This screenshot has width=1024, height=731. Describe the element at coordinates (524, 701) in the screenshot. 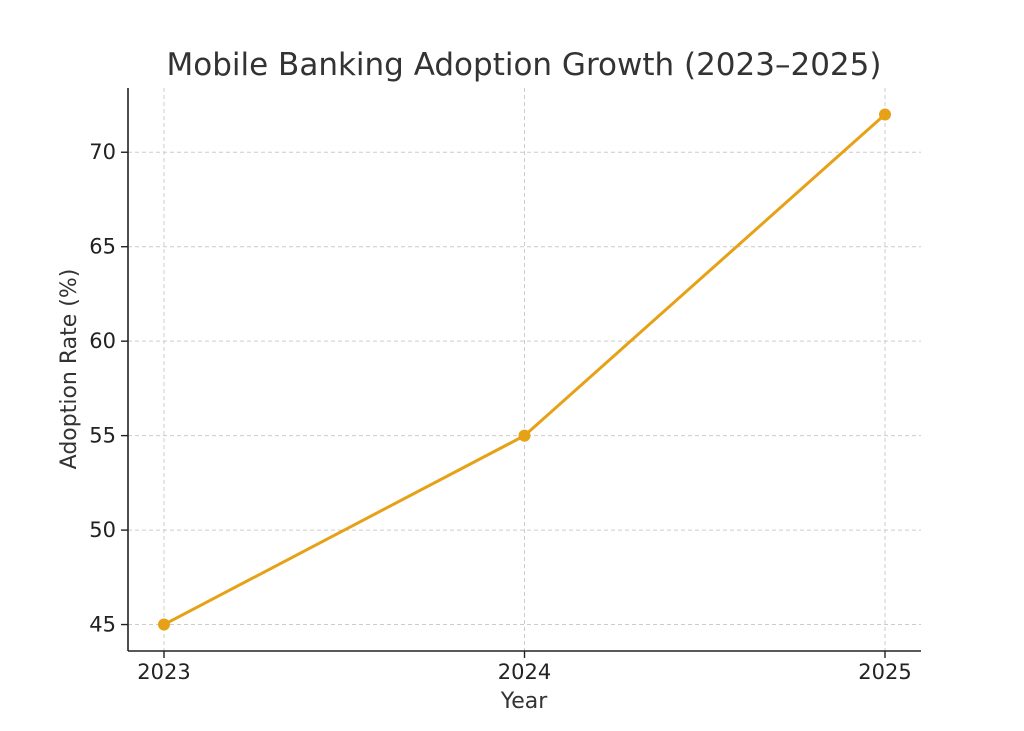

I see `x-axis-label: Year` at that location.